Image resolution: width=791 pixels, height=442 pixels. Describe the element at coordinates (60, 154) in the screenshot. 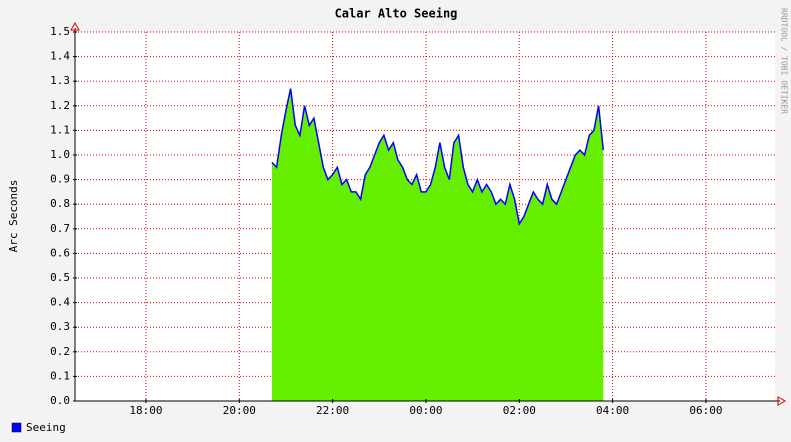

I see `y-tick-label: 1.0` at that location.